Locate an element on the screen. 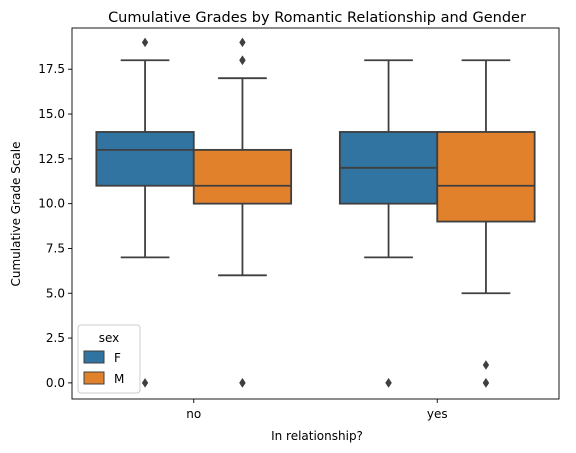 This screenshot has height=453, width=576. y-tick-label: 10.0 is located at coordinates (51, 204).